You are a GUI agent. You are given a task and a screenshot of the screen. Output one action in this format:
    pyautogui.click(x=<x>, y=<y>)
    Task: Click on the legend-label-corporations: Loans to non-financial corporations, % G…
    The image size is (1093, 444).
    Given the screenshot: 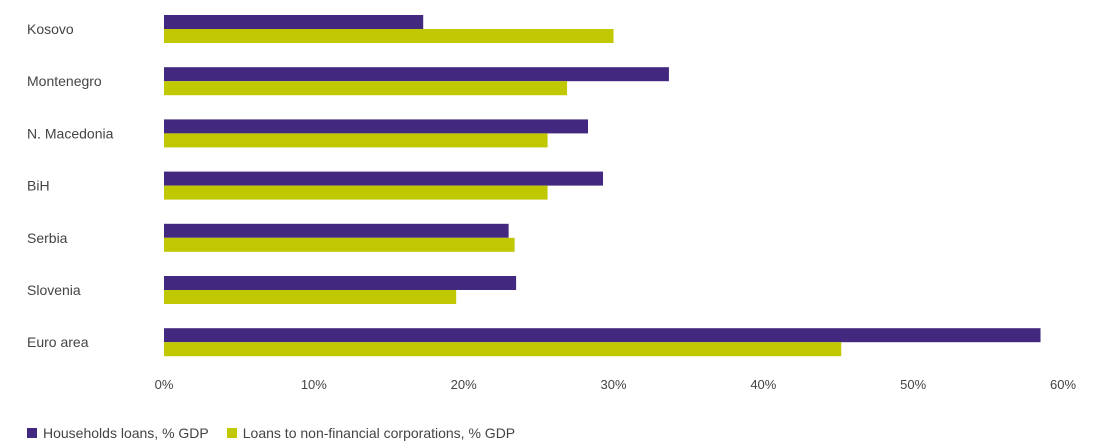 What is the action you would take?
    pyautogui.click(x=379, y=433)
    